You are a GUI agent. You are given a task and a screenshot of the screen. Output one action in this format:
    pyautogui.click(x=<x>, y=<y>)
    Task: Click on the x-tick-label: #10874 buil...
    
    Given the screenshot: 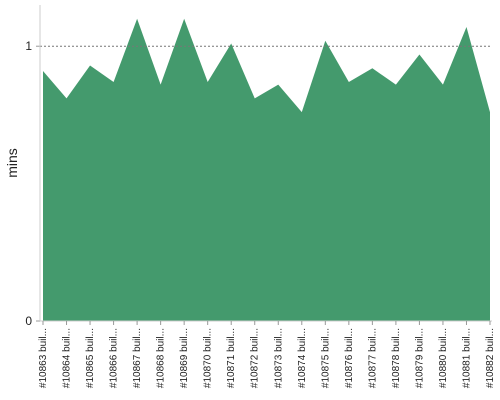 What is the action you would take?
    pyautogui.click(x=302, y=358)
    